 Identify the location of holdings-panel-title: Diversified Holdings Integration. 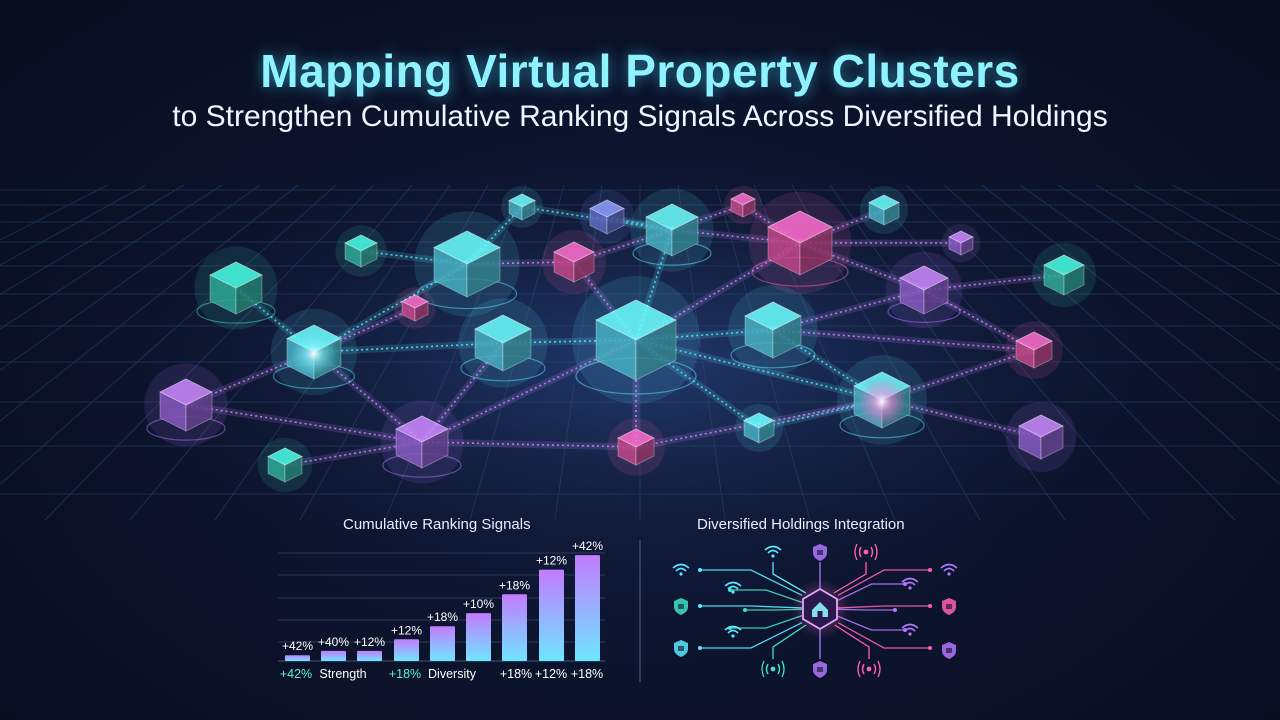
(801, 524).